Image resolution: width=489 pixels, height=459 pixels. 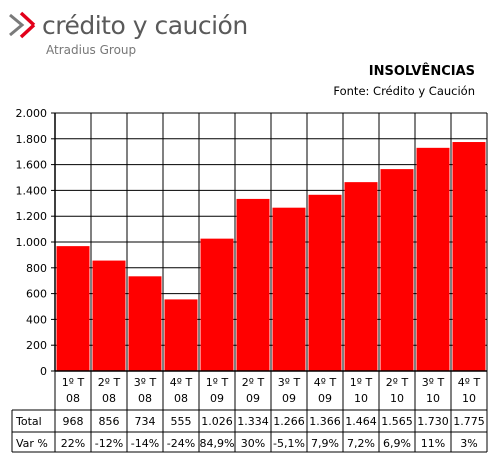 I want to click on table-cell: -14%, so click(x=145, y=443).